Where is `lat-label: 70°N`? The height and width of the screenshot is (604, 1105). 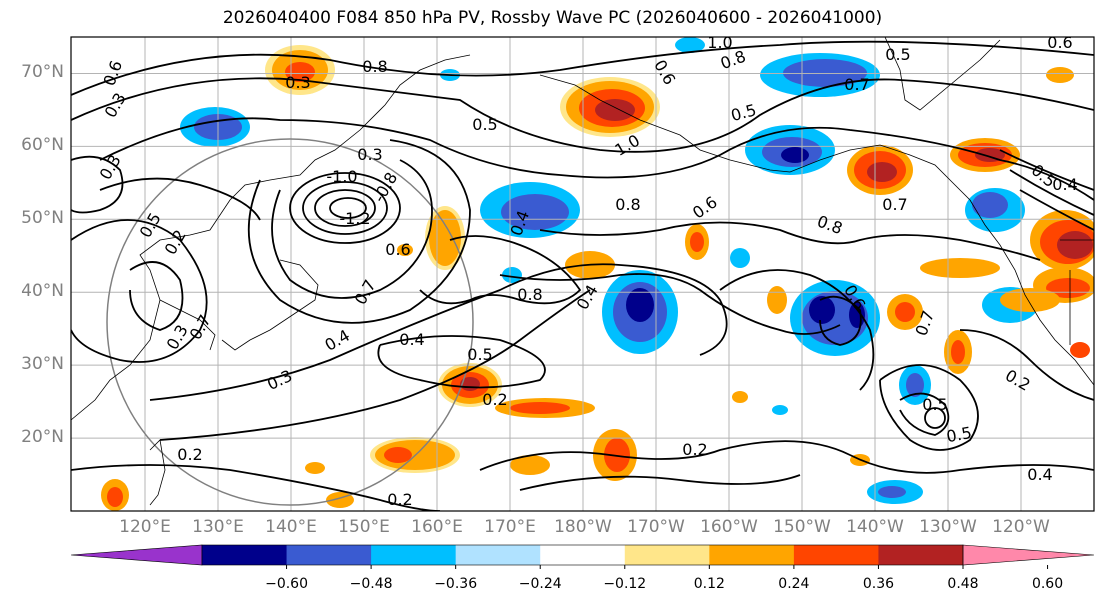
lat-label: 70°N is located at coordinates (42, 72).